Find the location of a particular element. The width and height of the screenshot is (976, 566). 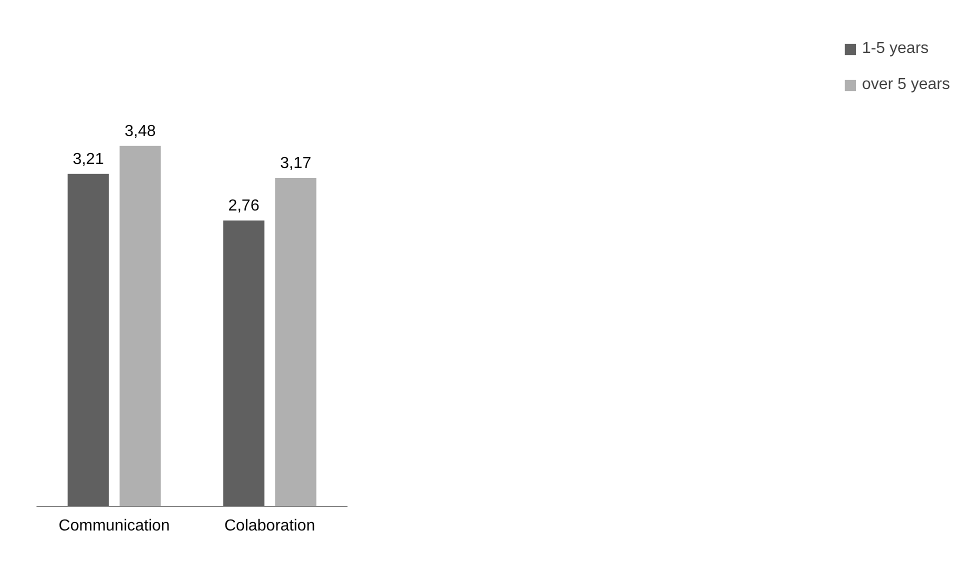

x-tick-label: Communication is located at coordinates (114, 526).